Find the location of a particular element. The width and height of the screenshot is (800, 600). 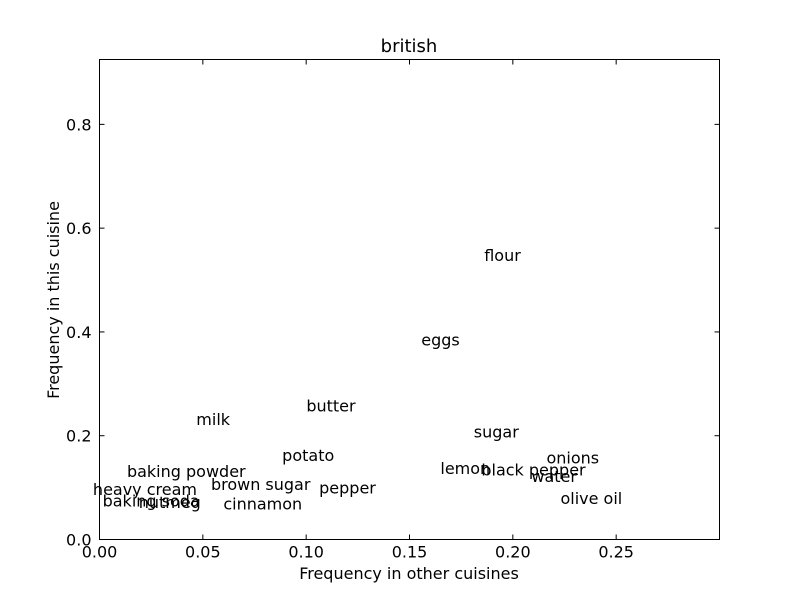

x-tick-label: 0.05 is located at coordinates (203, 552).